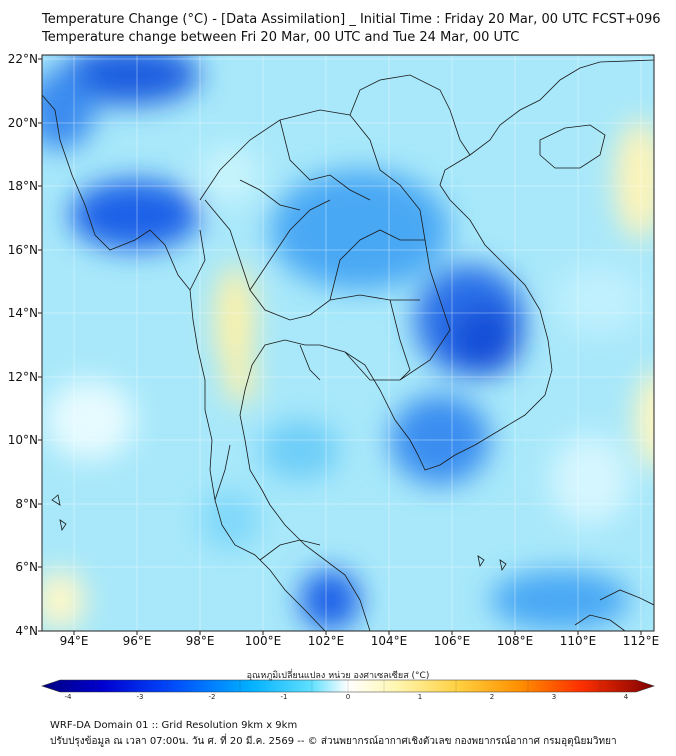 This screenshot has height=756, width=676. I want to click on lon-label: 102°E, so click(326, 641).